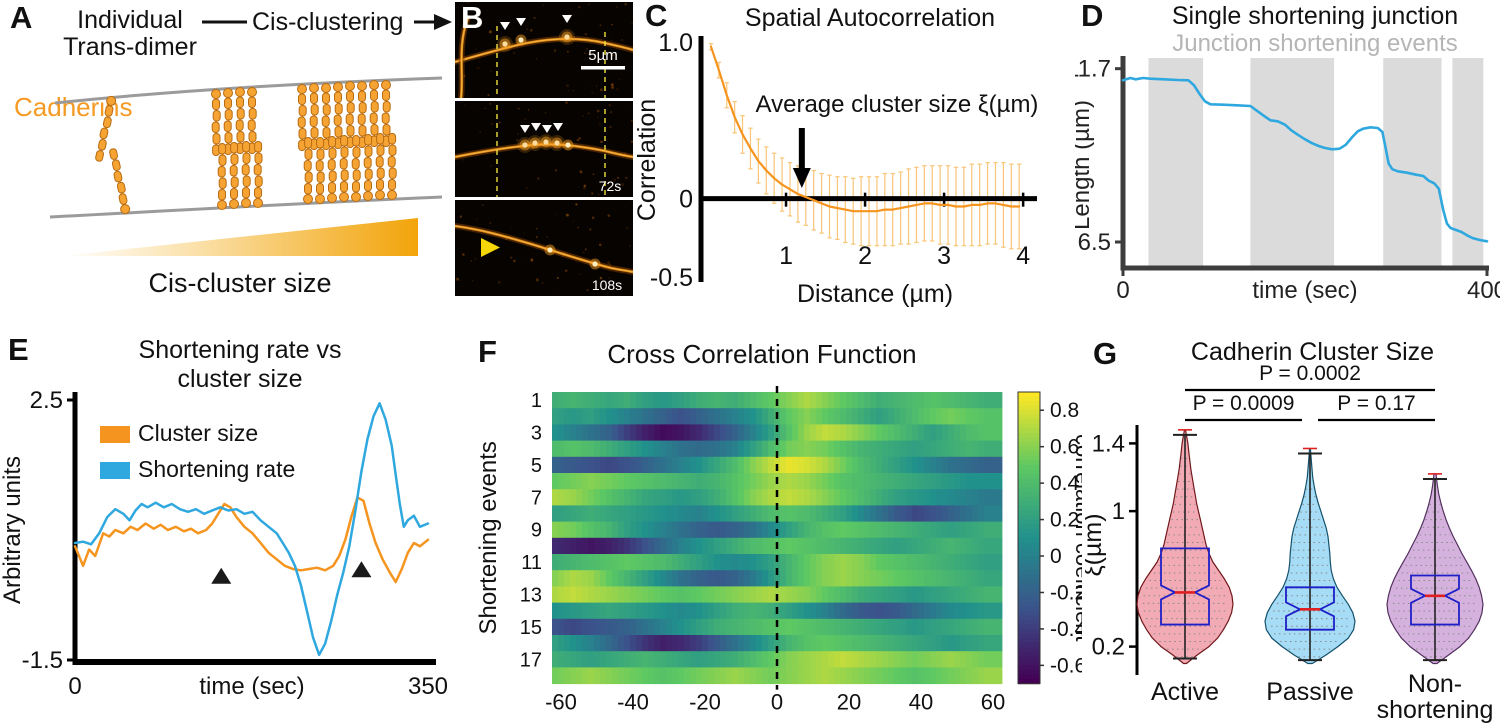 This screenshot has width=1500, height=726. I want to click on svg-text: 1.4, so click(1108, 443).